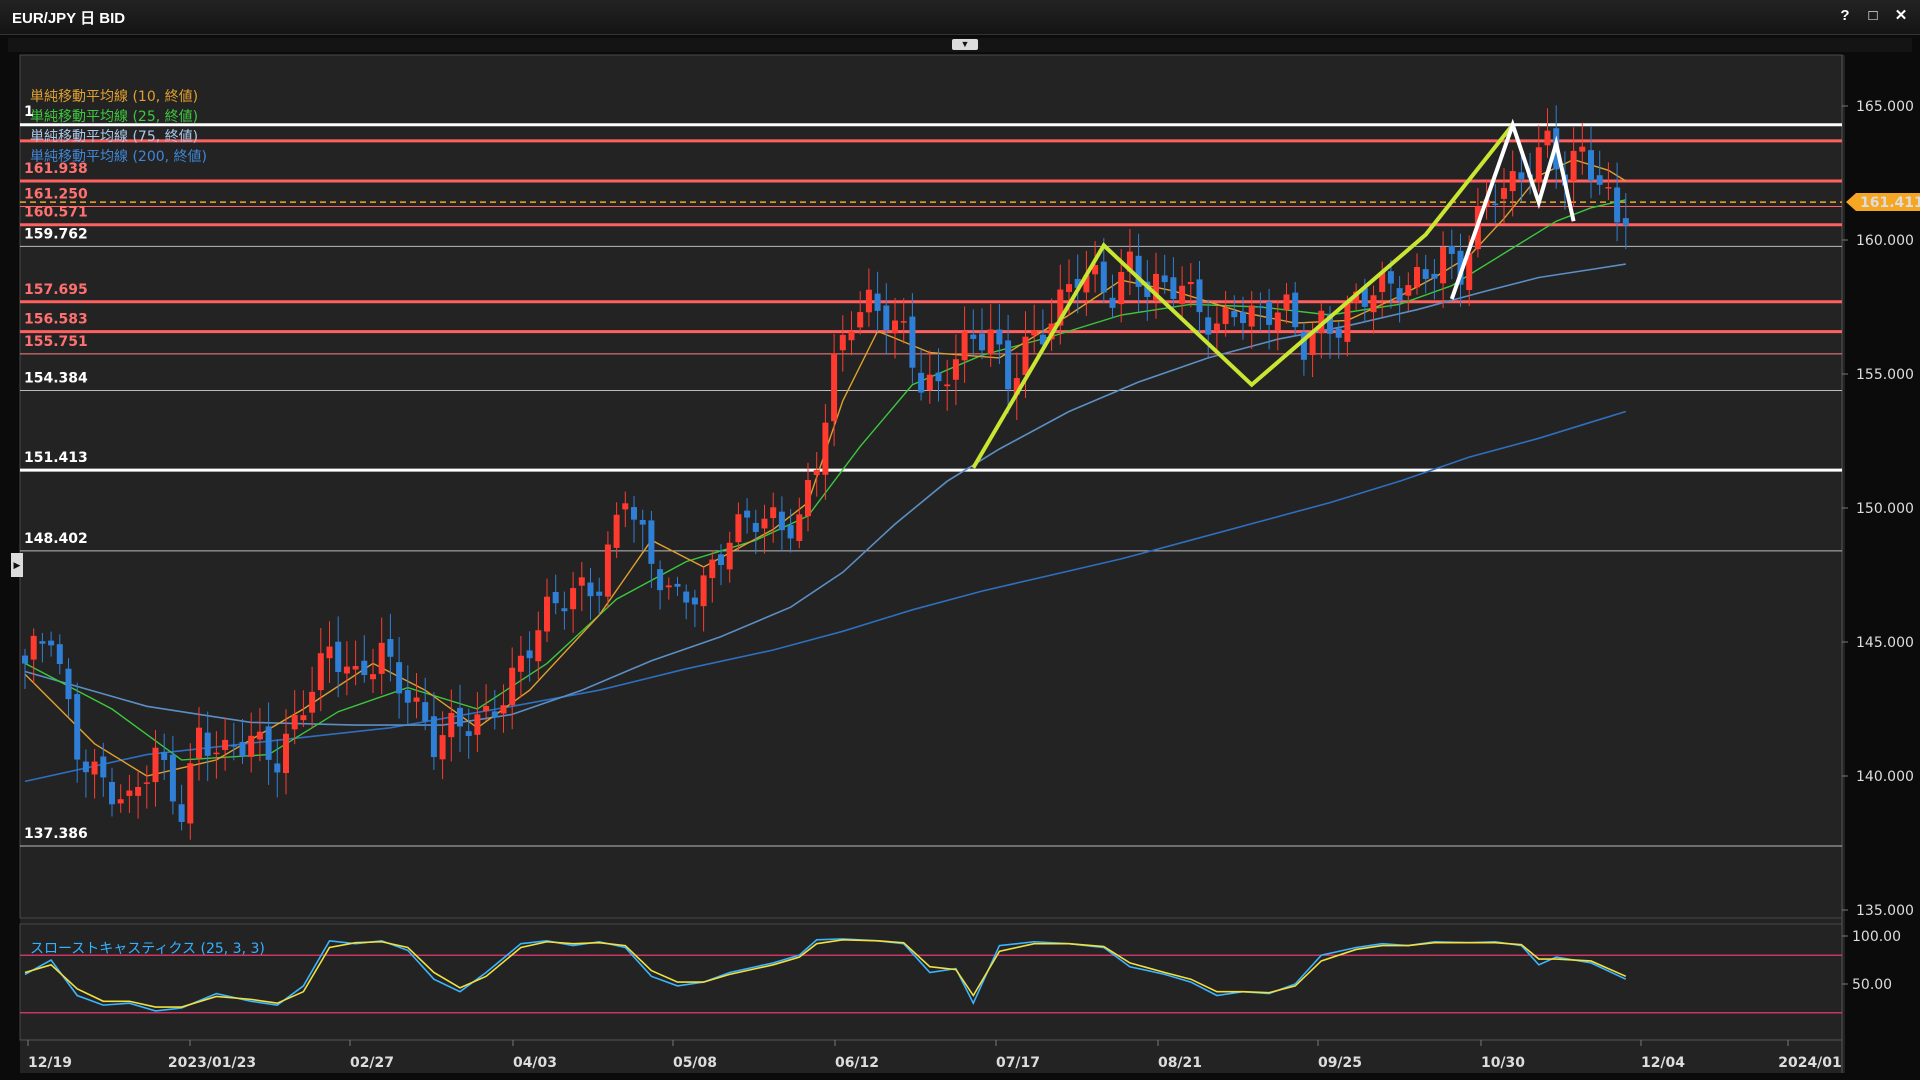  What do you see at coordinates (56, 458) in the screenshot?
I see `level-label: 151.413` at bounding box center [56, 458].